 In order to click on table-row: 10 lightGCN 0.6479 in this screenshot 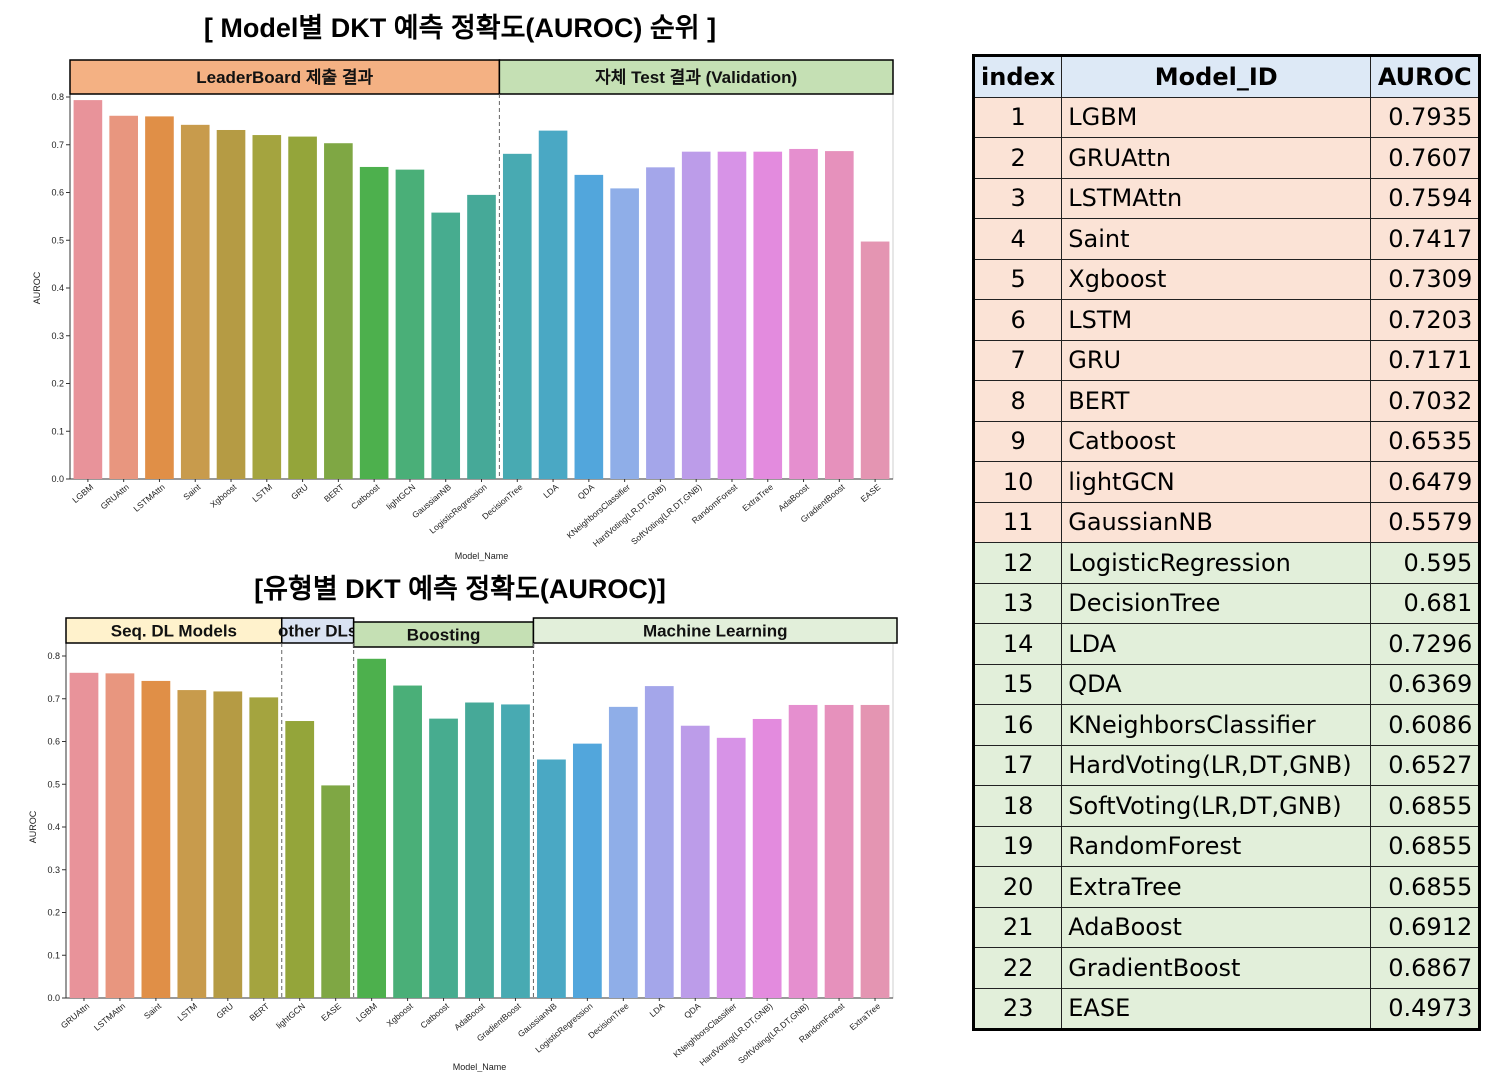, I will do `click(1226, 482)`.